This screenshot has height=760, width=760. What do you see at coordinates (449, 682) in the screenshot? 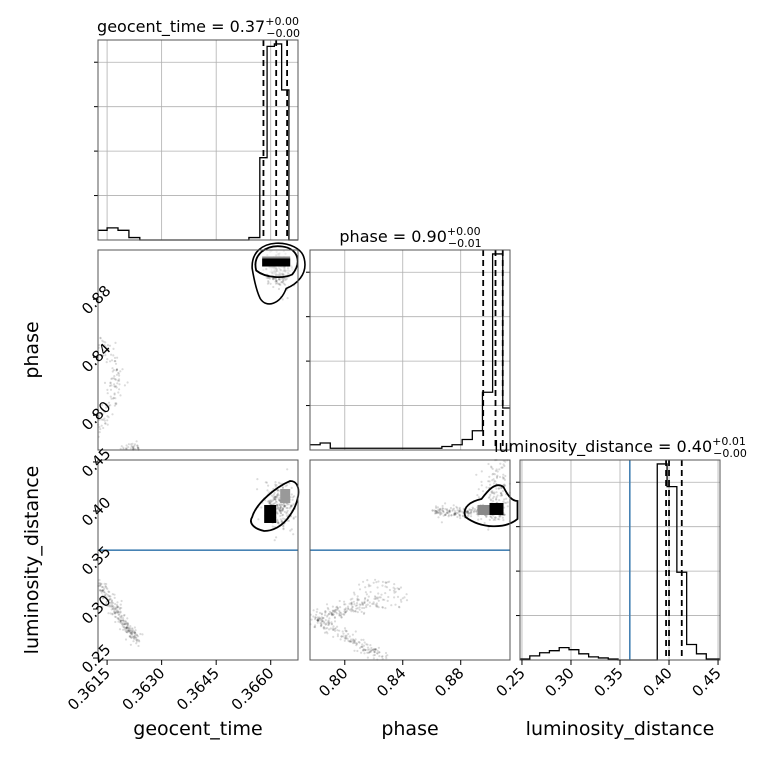
I see `x-tick-label-phase: 0.88` at bounding box center [449, 682].